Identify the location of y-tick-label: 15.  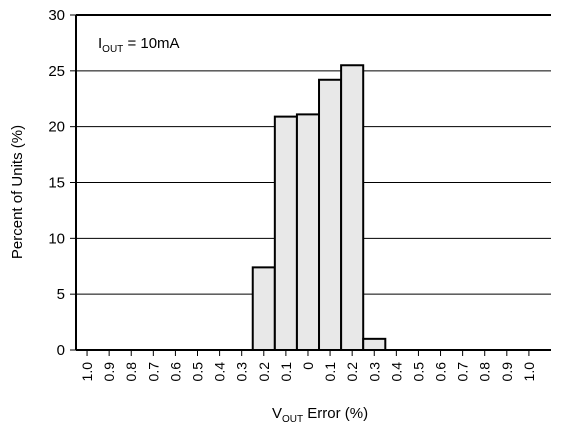
(56, 183).